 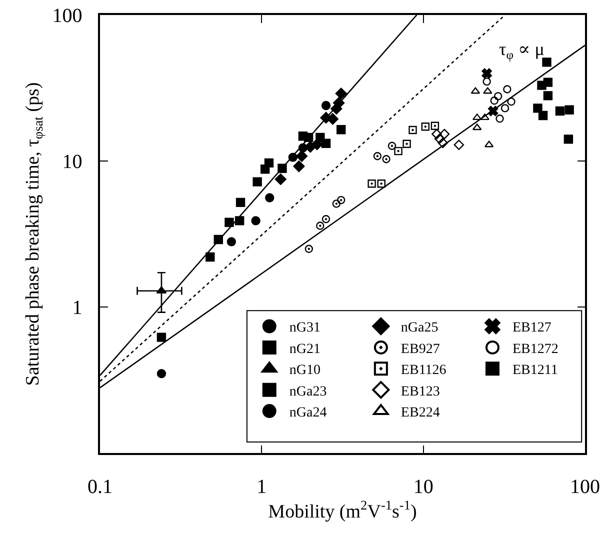 I want to click on legend-label: nG31, so click(x=305, y=328).